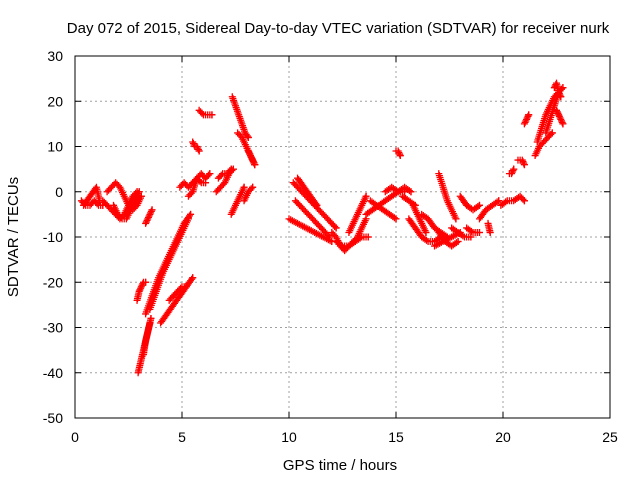 Image resolution: width=640 pixels, height=480 pixels. What do you see at coordinates (53, 418) in the screenshot?
I see `y-tick-label: -50` at bounding box center [53, 418].